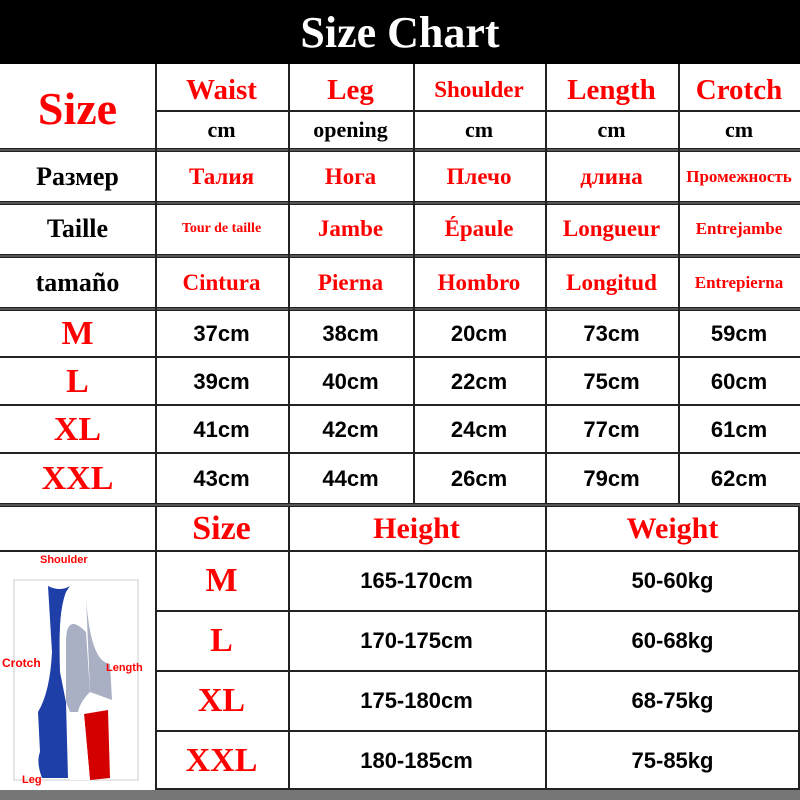 The height and width of the screenshot is (800, 800). What do you see at coordinates (672, 700) in the screenshot?
I see `weight-cell: 68-75kg` at bounding box center [672, 700].